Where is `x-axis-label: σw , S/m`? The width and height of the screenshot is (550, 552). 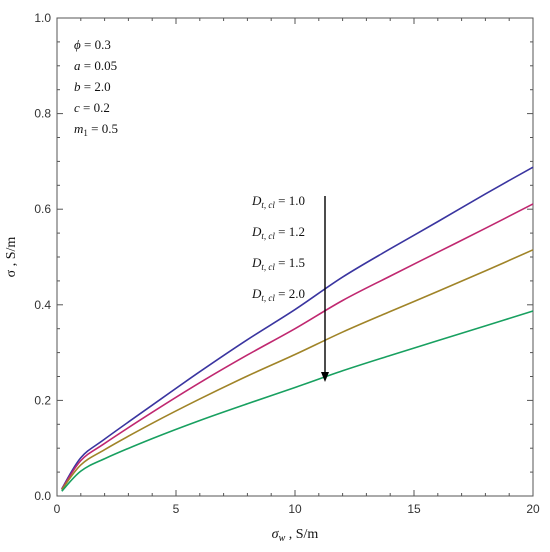
x-axis-label: σw , S/m is located at coordinates (295, 535).